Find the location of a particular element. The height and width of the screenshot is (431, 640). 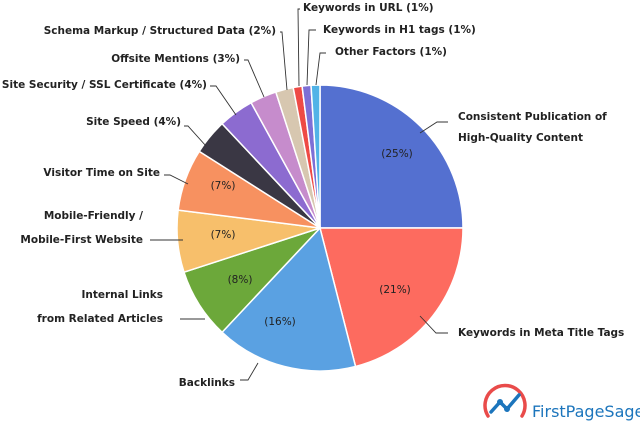

slice-category-label: Keywords in Meta Title Tags is located at coordinates (541, 333).